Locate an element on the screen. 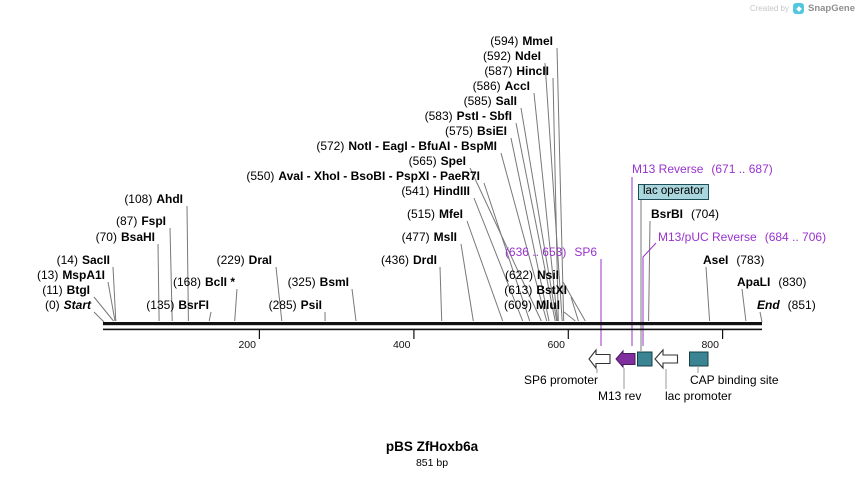 The width and height of the screenshot is (864, 479). site-bsmi: (325) BsmI is located at coordinates (318, 282).